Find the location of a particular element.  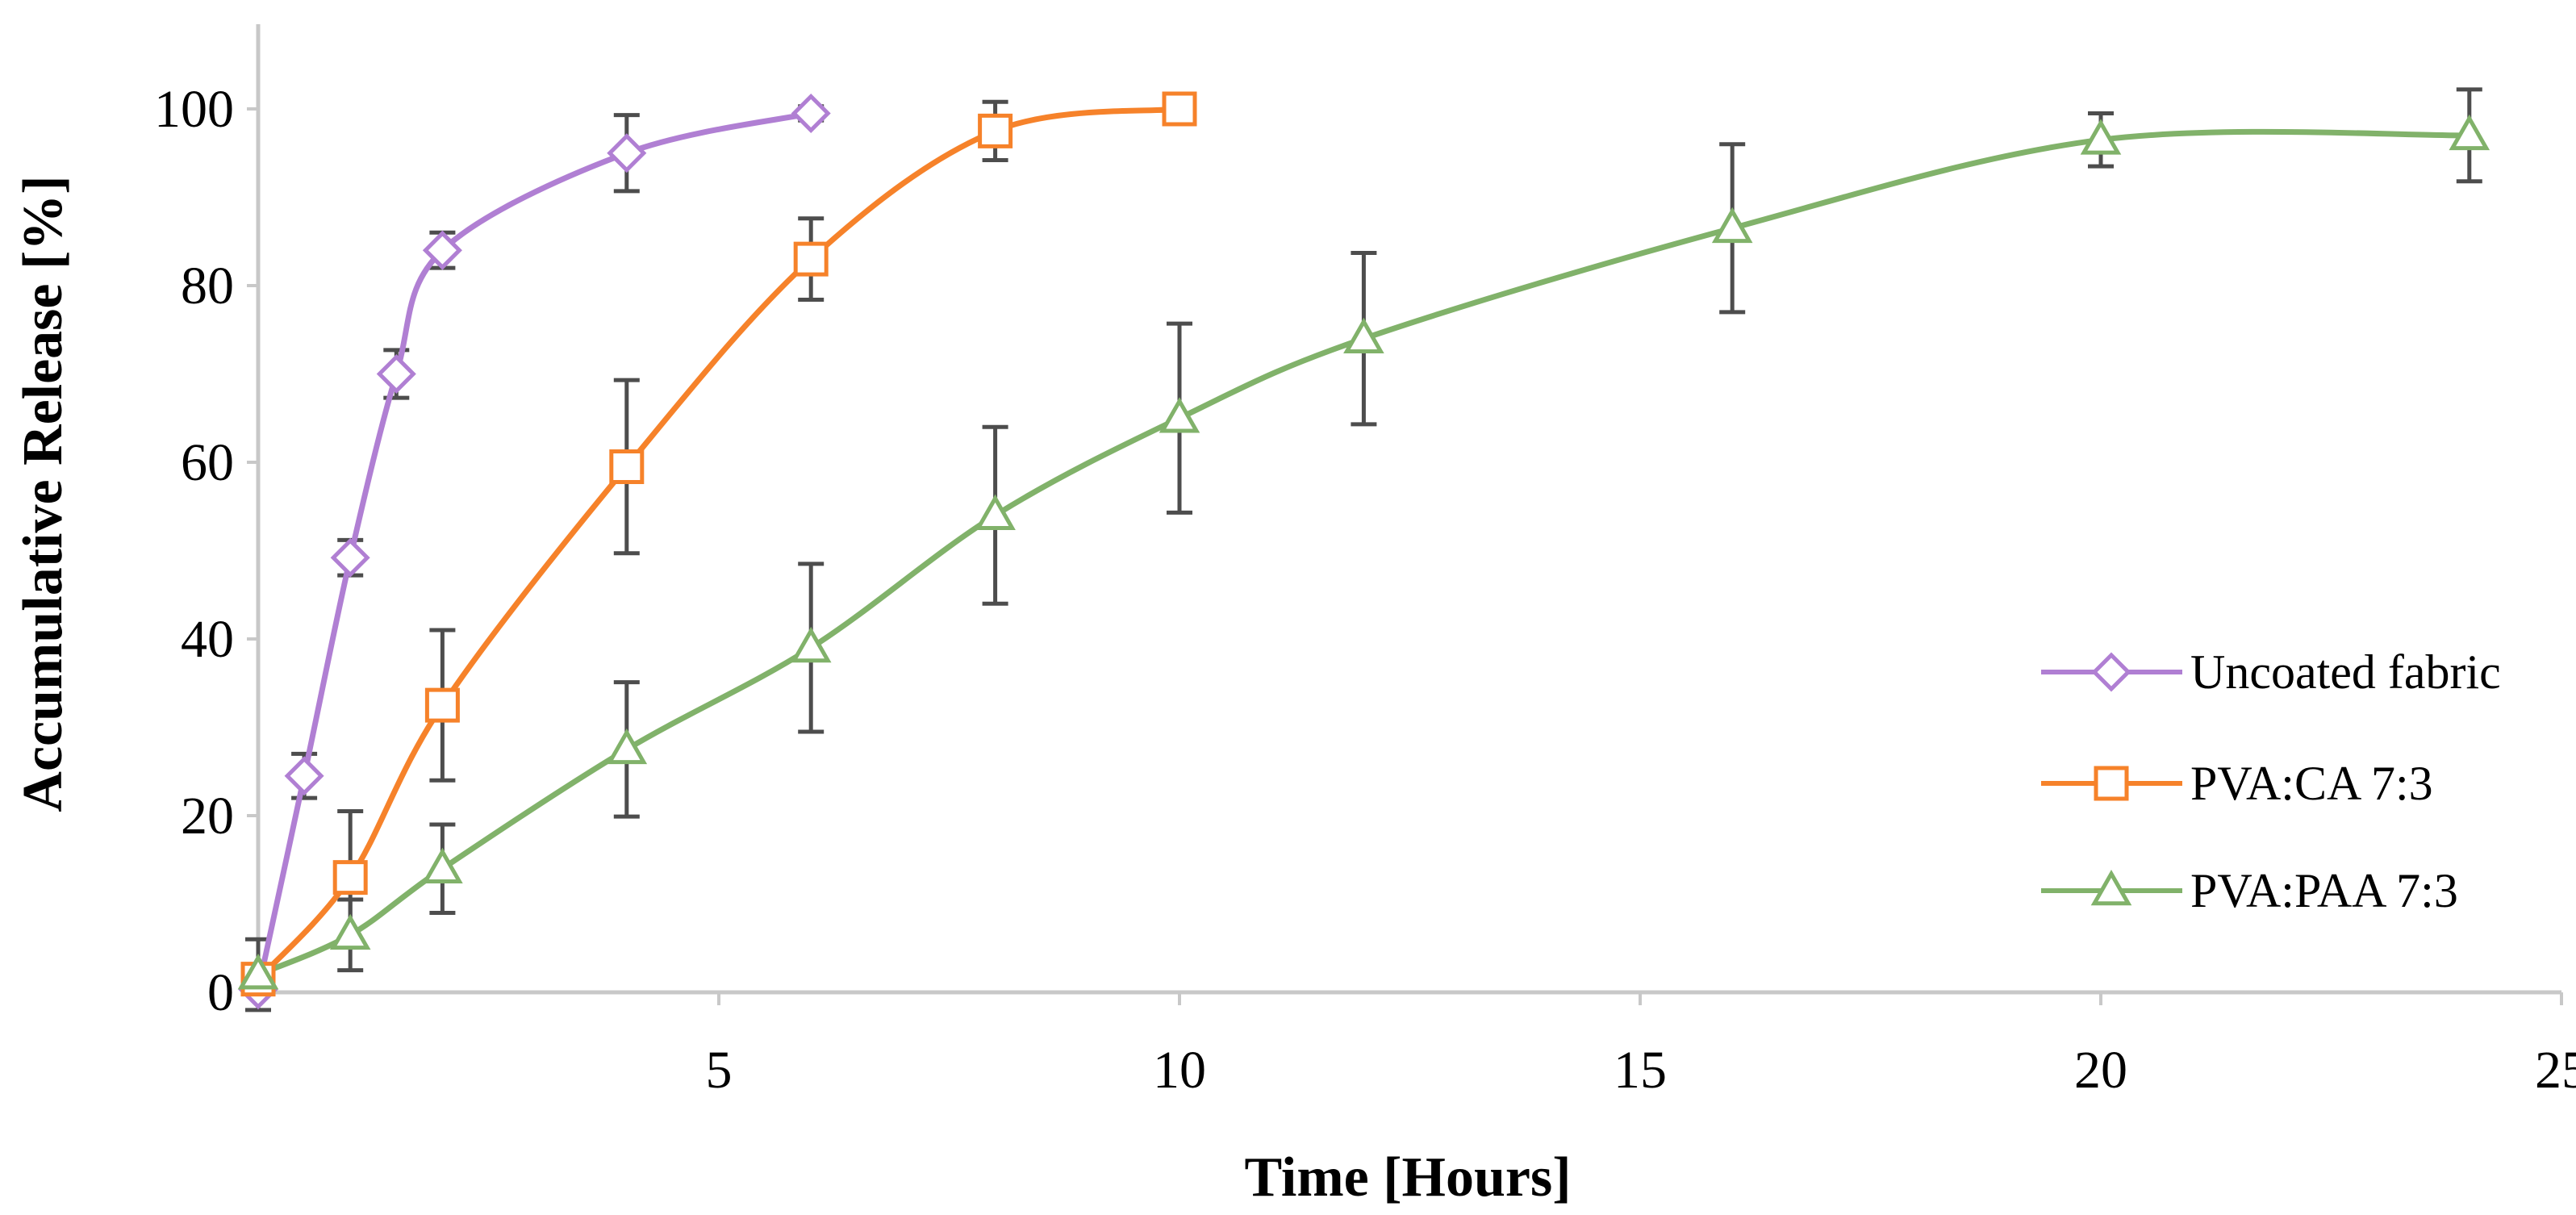

y-tick-label: 20 is located at coordinates (207, 816).